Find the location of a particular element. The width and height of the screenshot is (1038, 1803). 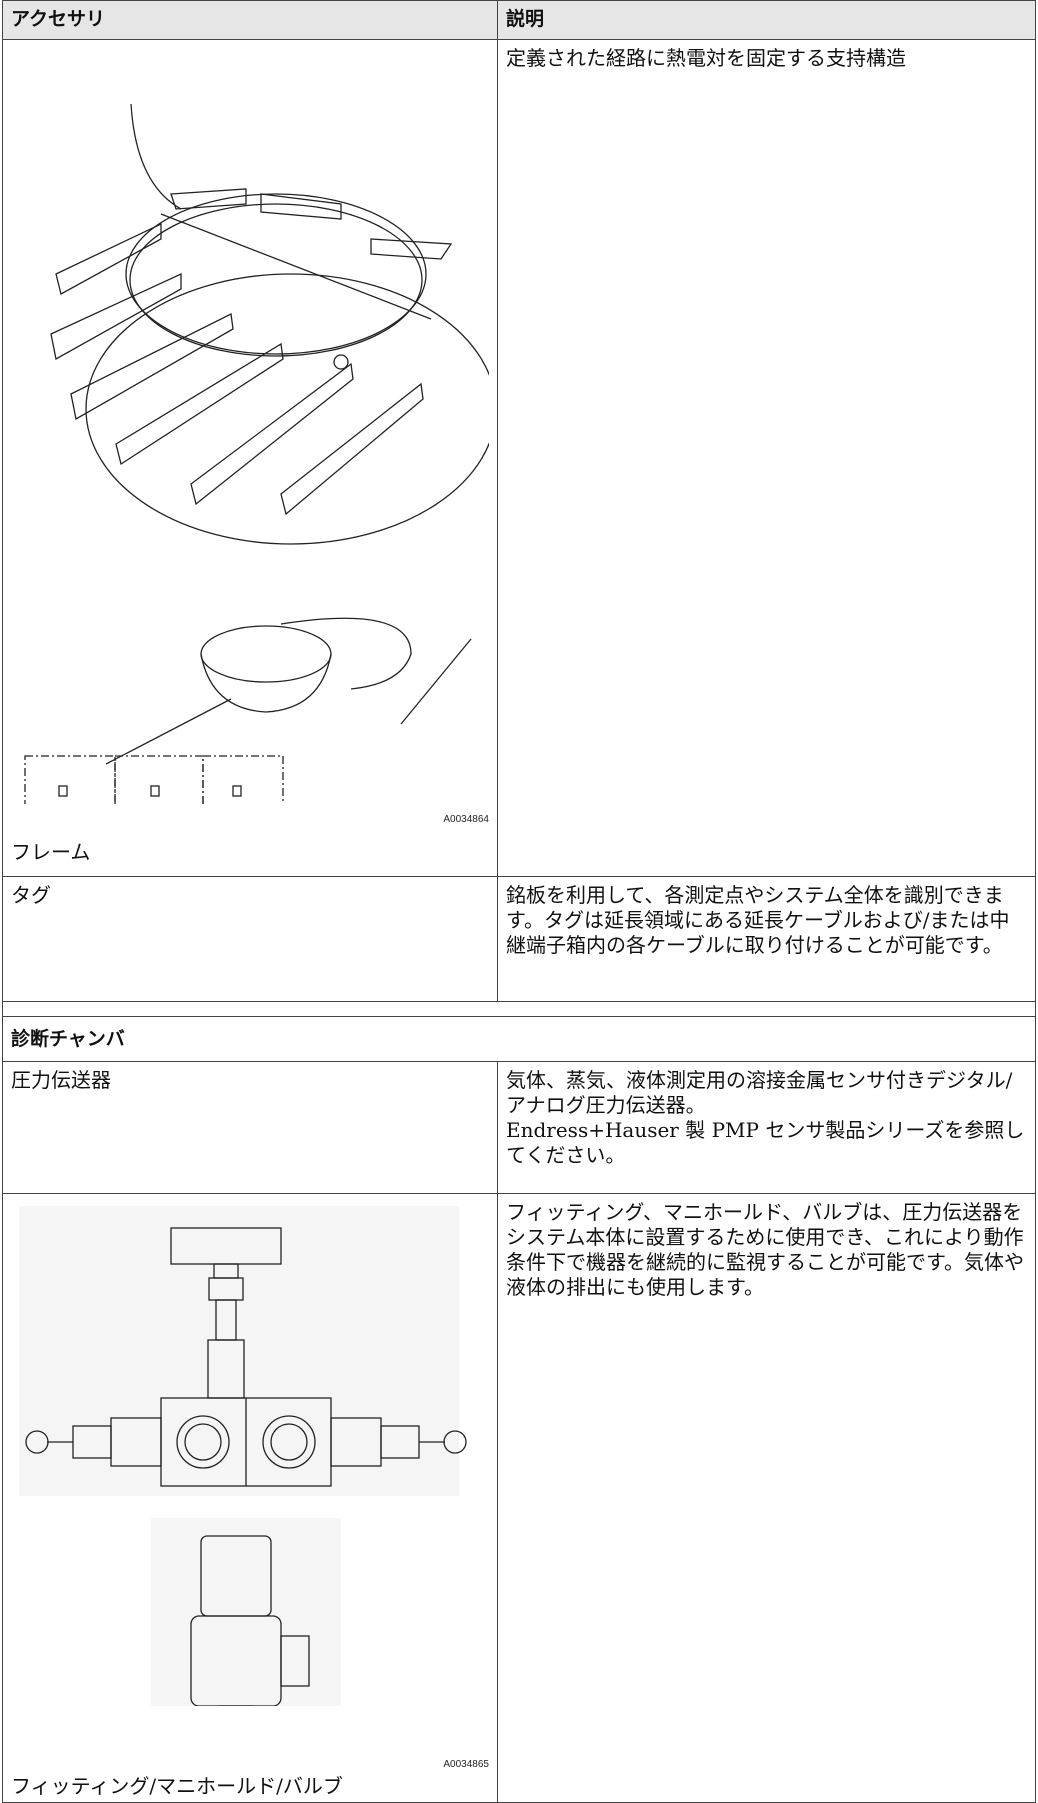

description: 定義された経路に熱電対を固定する支持構造 is located at coordinates (706, 58).